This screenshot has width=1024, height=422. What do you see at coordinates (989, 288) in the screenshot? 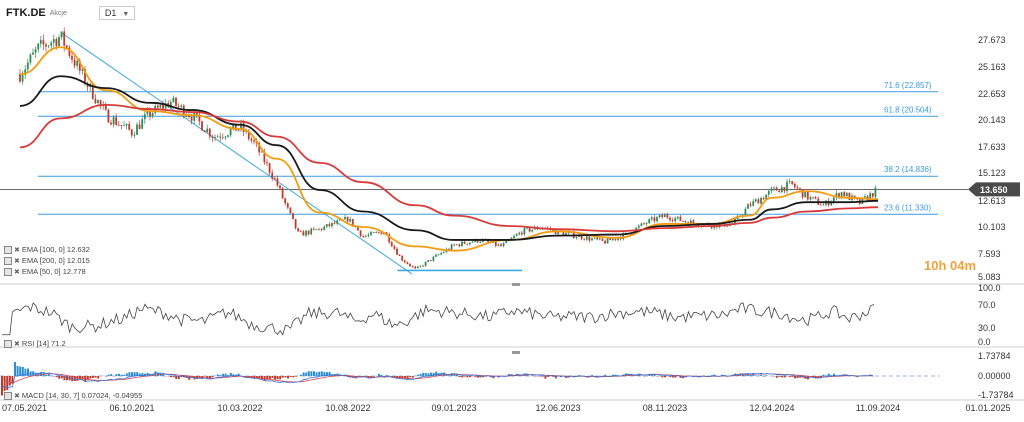
I see `rsi-tick-label: 100.0` at bounding box center [989, 288].